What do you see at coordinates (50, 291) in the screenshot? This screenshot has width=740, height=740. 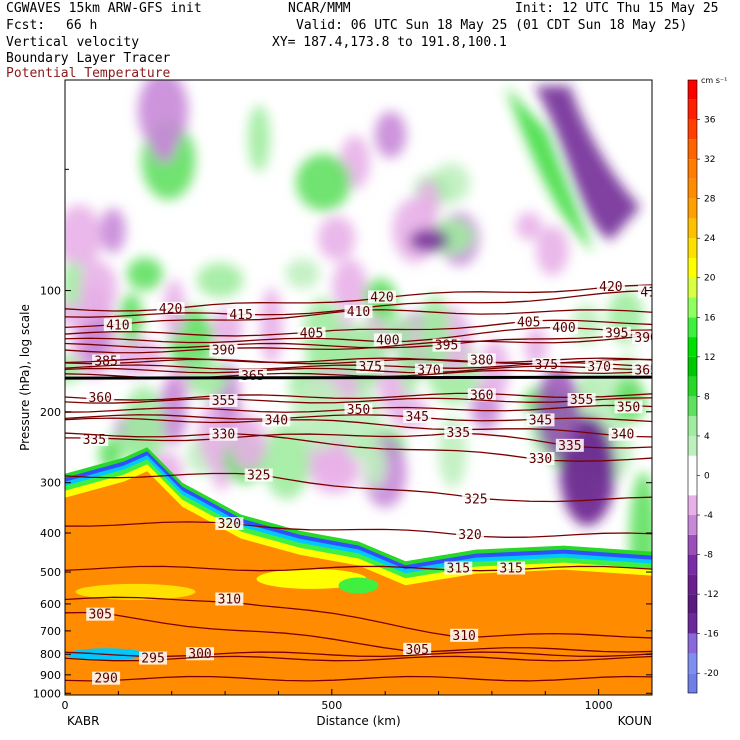 I see `y-tick-label: 100` at bounding box center [50, 291].